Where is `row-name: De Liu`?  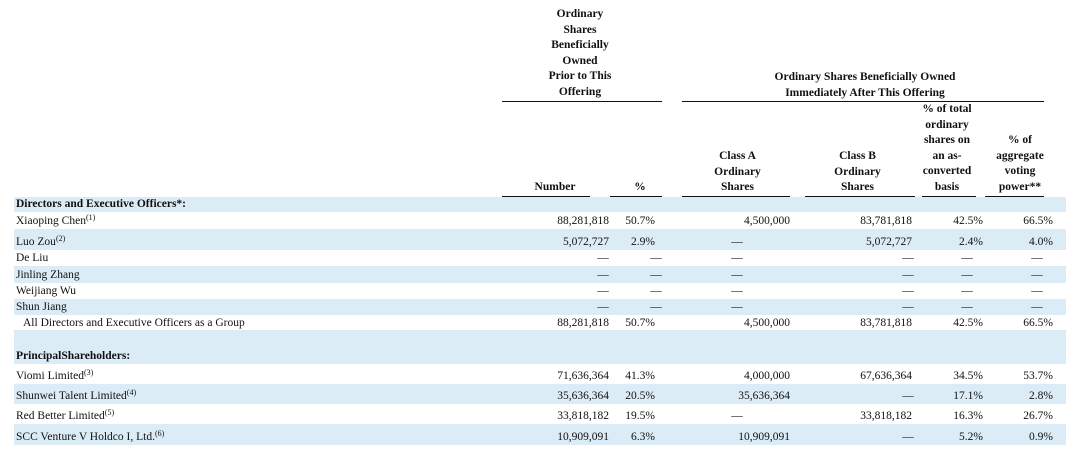 row-name: De Liu is located at coordinates (32, 258).